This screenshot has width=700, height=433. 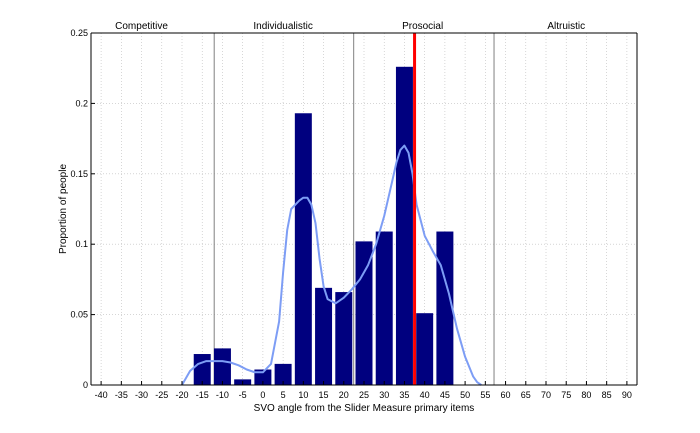 I want to click on x-tick-label: 80, so click(x=586, y=395).